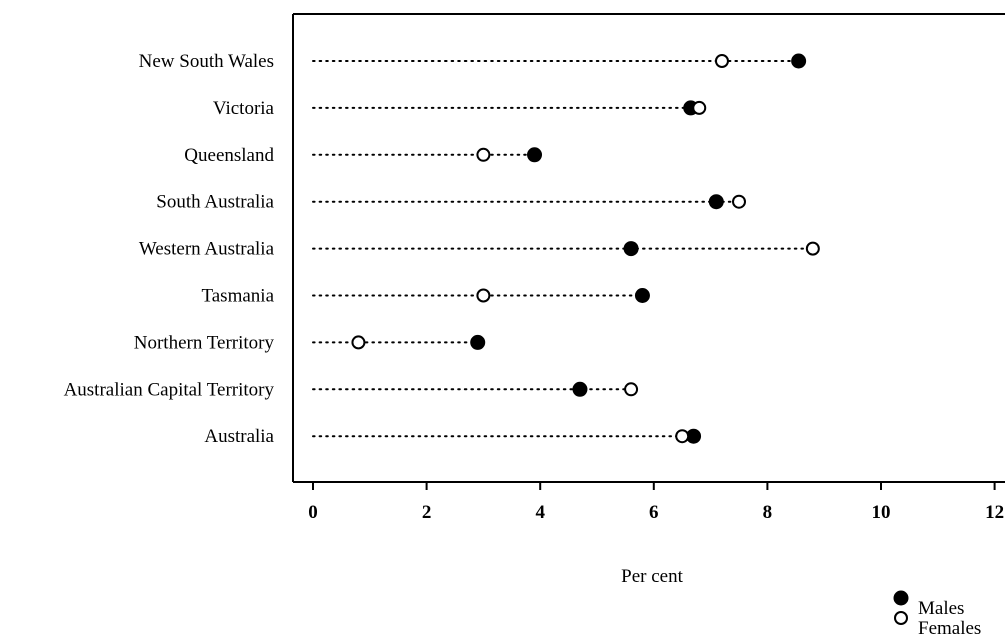  Describe the element at coordinates (901, 618) in the screenshot. I see `legend-females-marker` at that location.